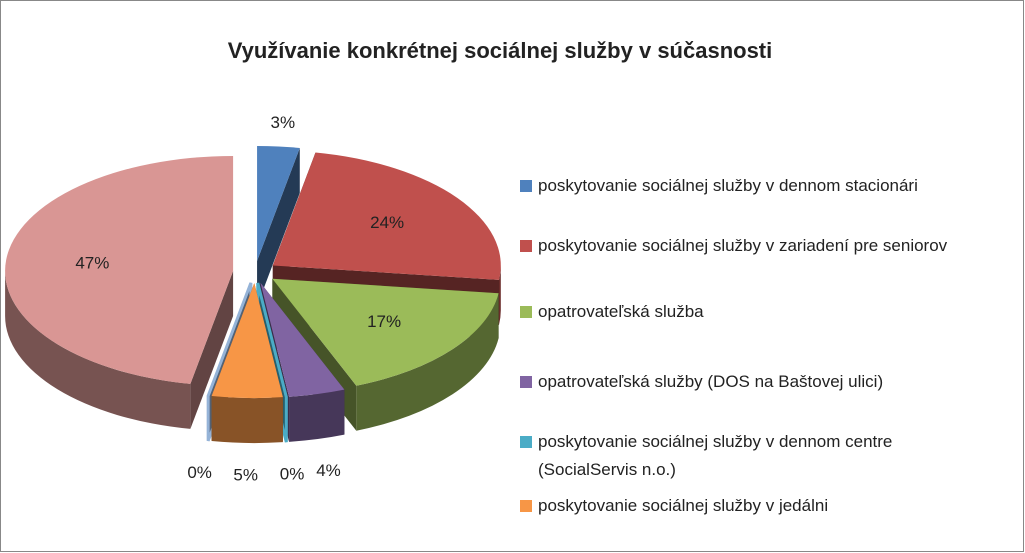  I want to click on legend-item: poskytovanie sociálnej služby v jedálni, so click(756, 506).